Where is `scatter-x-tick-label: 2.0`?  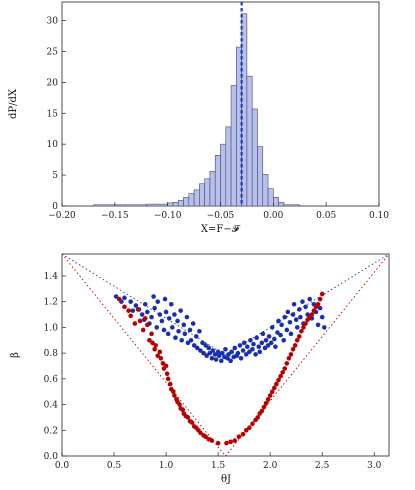
scatter-x-tick-label: 2.0 is located at coordinates (270, 466).